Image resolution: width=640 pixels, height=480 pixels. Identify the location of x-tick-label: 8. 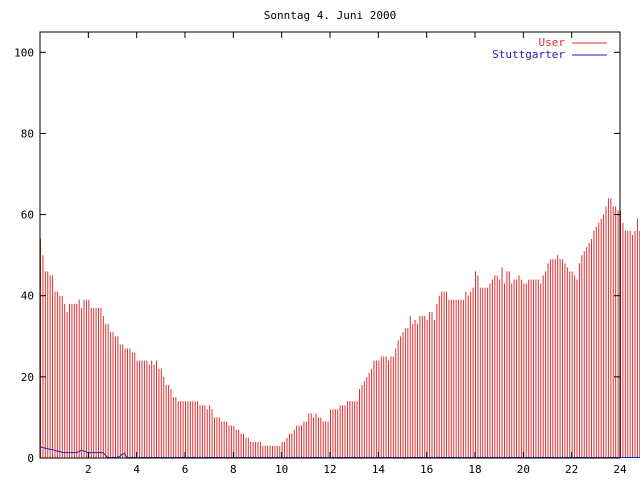
(233, 469).